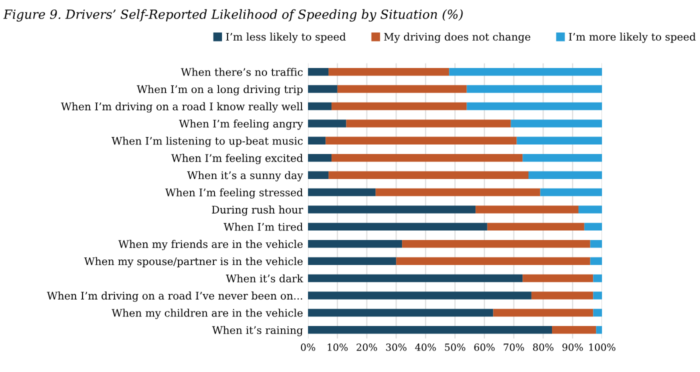 The image size is (700, 372). What do you see at coordinates (181, 107) in the screenshot?
I see `y-tick-label: When I’m driving on a road I know really well` at bounding box center [181, 107].